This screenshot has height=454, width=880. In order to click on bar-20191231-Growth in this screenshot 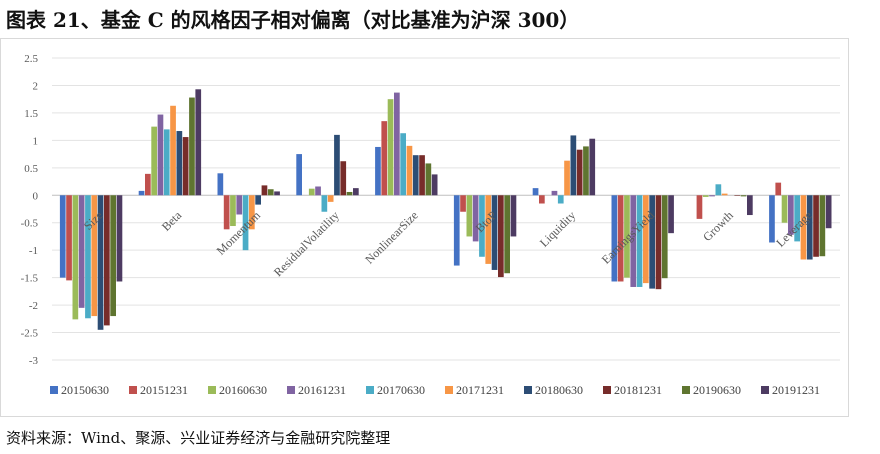, I will do `click(750, 205)`.